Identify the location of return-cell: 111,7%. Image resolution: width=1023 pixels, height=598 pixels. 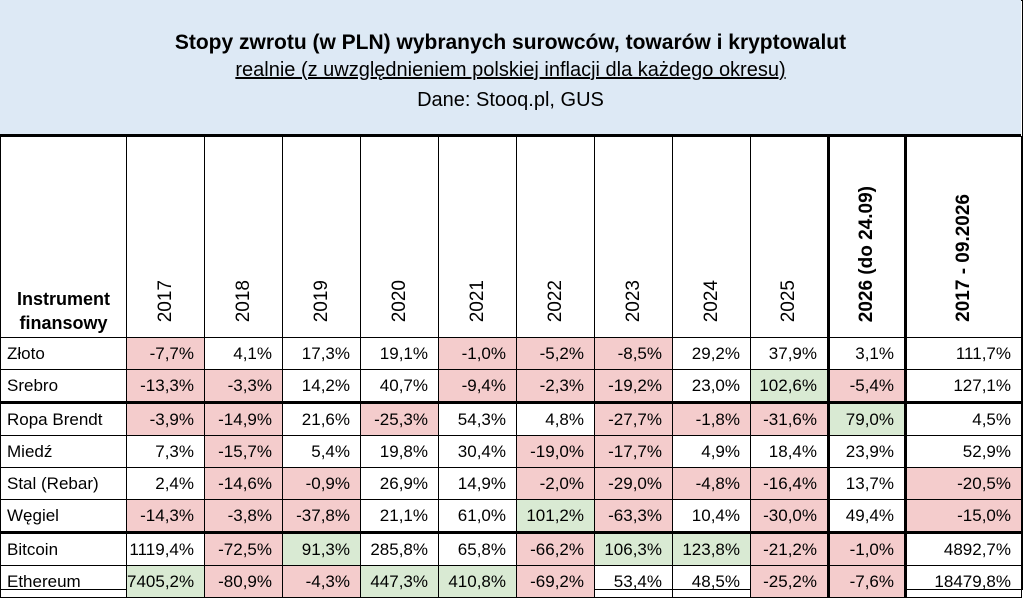
(963, 353).